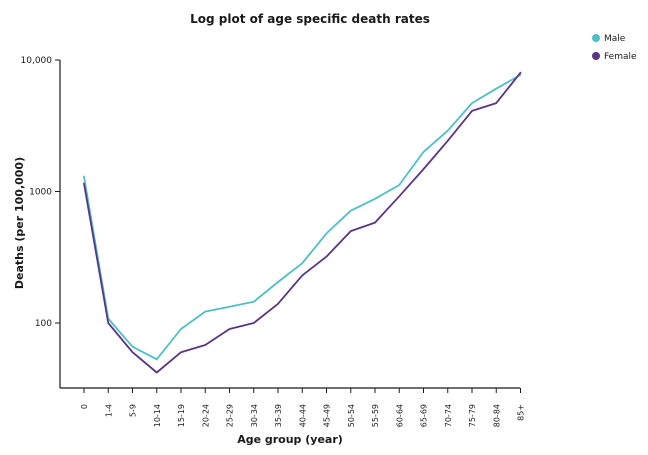 The height and width of the screenshot is (455, 648). What do you see at coordinates (43, 324) in the screenshot?
I see `y-tick-label: 100` at bounding box center [43, 324].